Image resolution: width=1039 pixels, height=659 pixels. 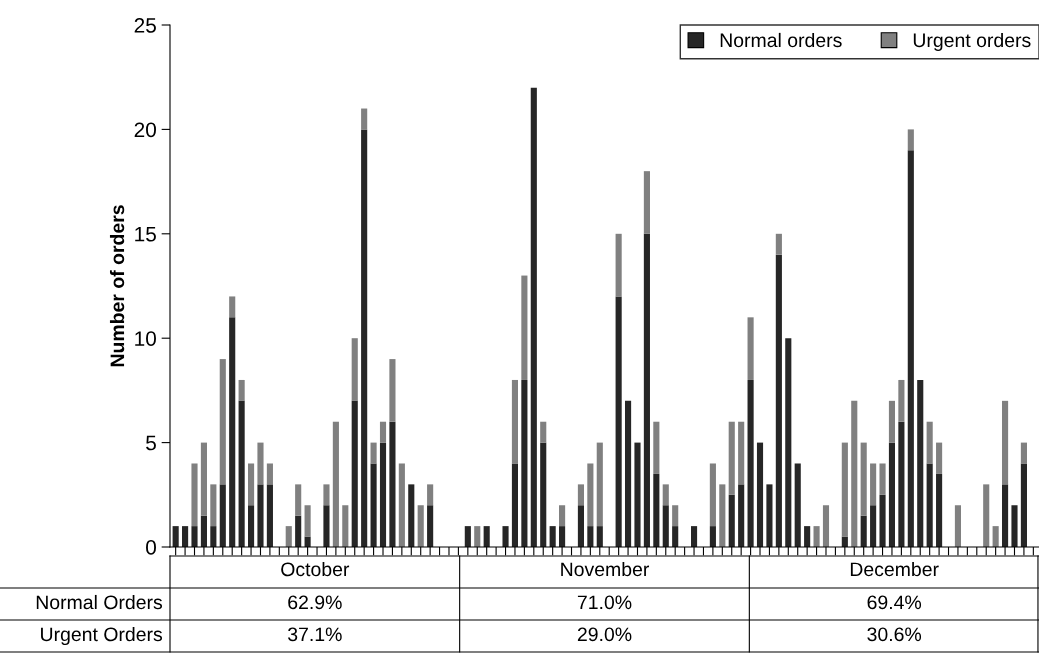 What do you see at coordinates (315, 634) in the screenshot?
I see `text: 37.1%` at bounding box center [315, 634].